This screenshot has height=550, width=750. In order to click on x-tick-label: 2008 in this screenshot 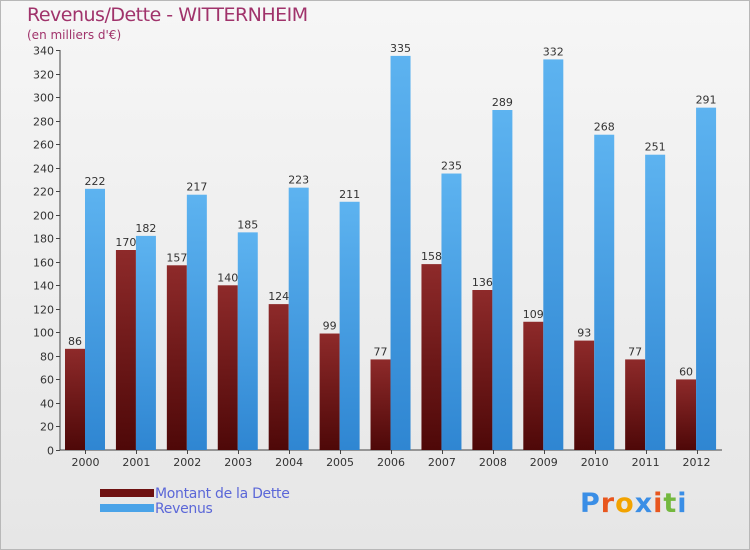, I will do `click(493, 462)`.